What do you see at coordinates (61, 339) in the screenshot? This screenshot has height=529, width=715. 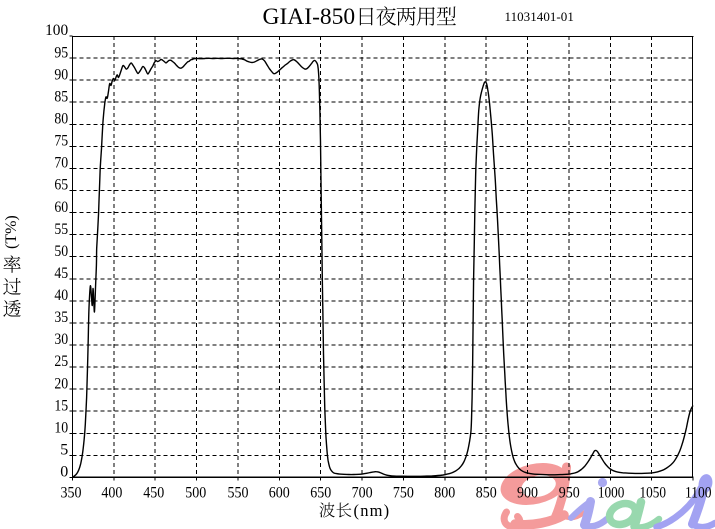 I see `svg-text: 30` at bounding box center [61, 339].